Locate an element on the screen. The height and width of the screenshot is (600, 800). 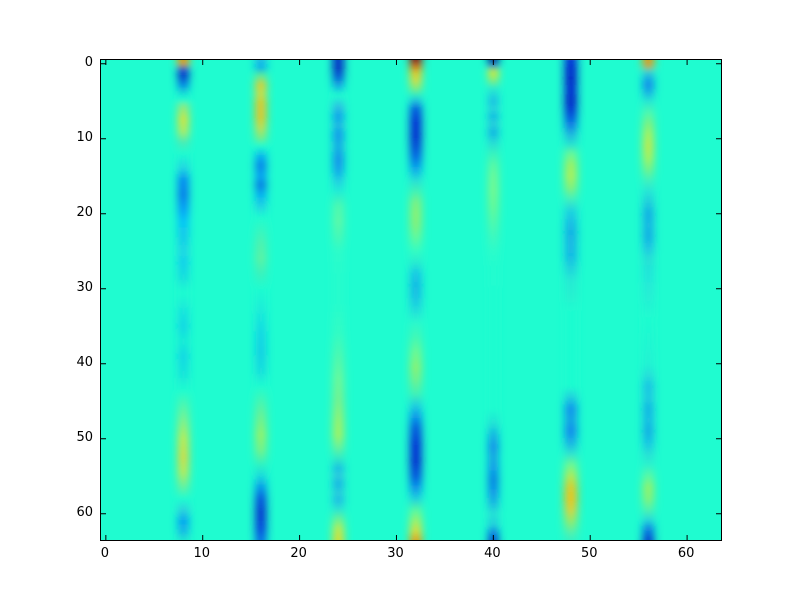
y-tick-label: 30 is located at coordinates (84, 287).